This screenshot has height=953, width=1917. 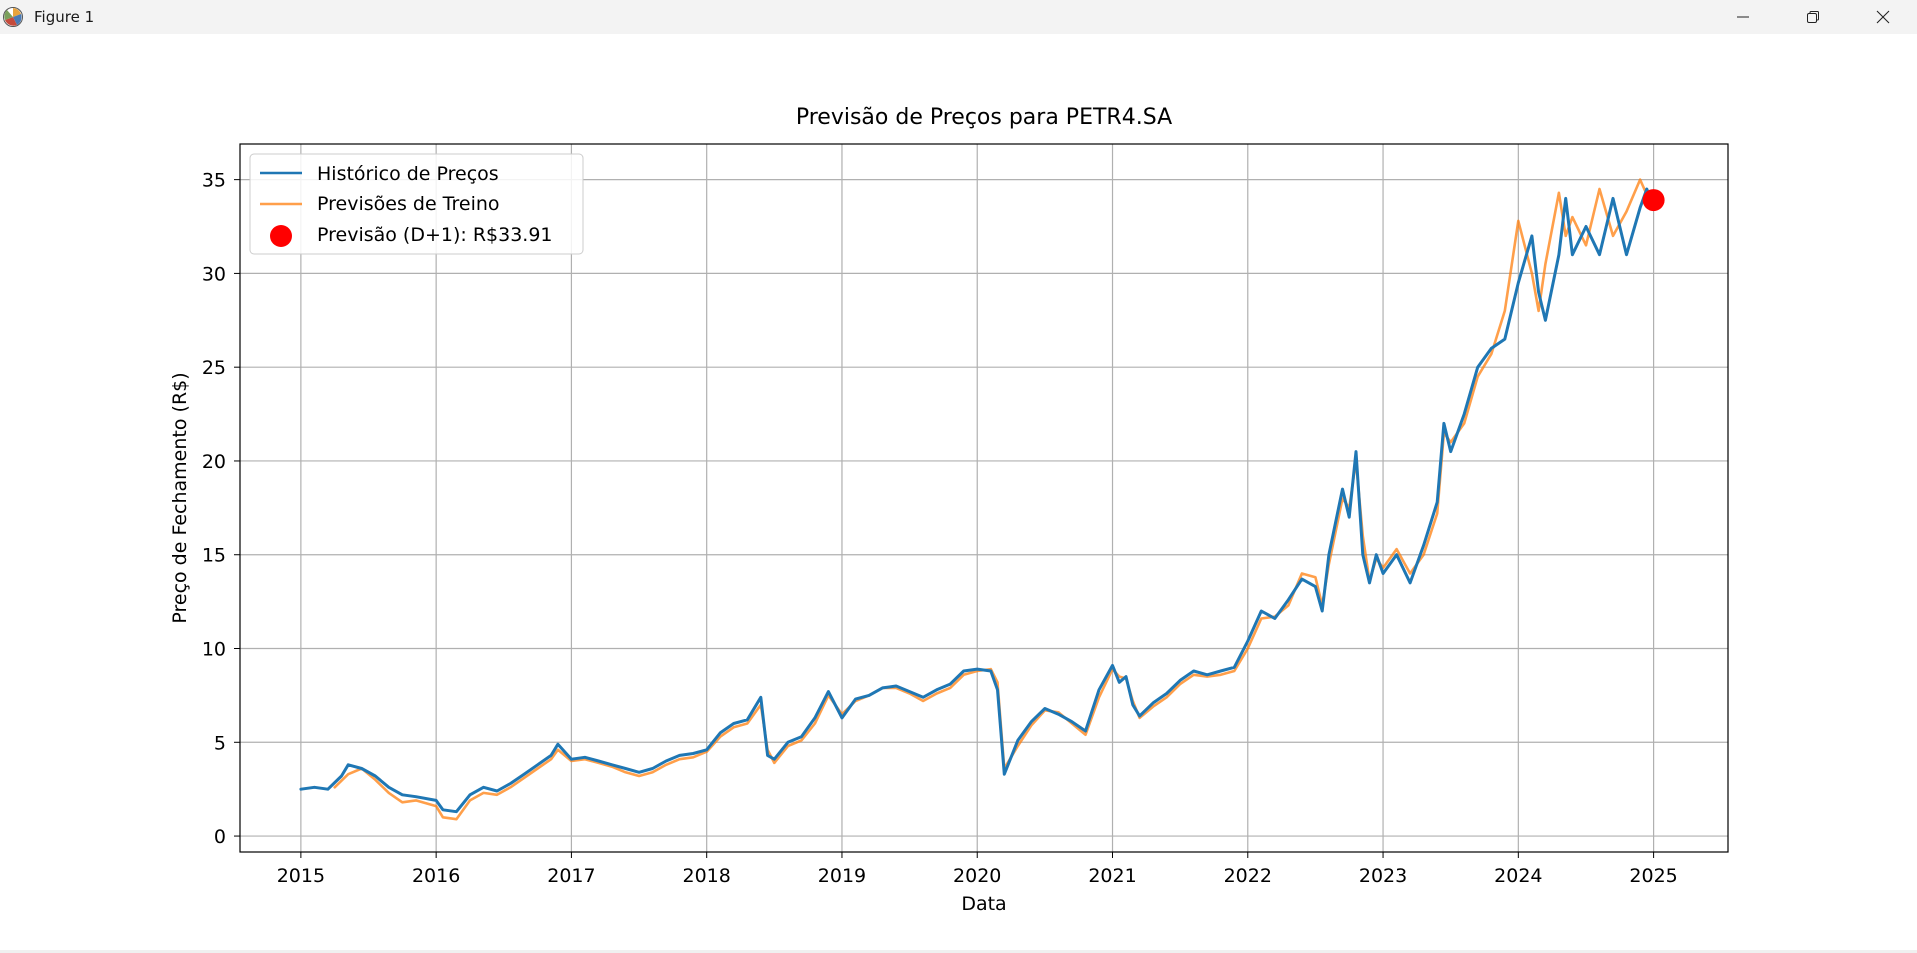 I want to click on x-tick-label: 2025, so click(x=1653, y=876).